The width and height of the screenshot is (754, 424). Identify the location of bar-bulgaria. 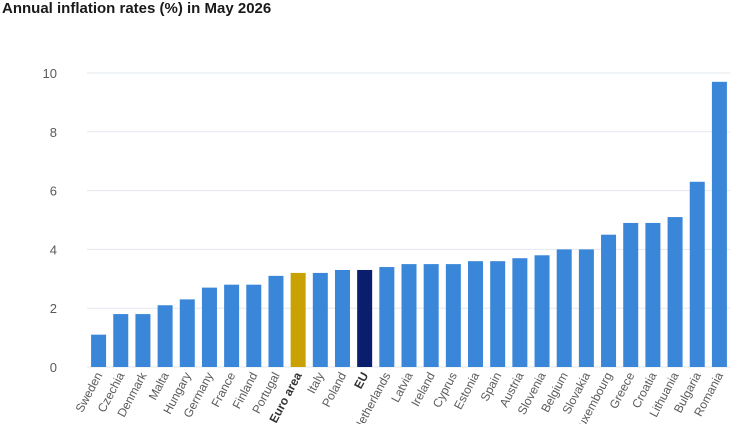
(697, 274).